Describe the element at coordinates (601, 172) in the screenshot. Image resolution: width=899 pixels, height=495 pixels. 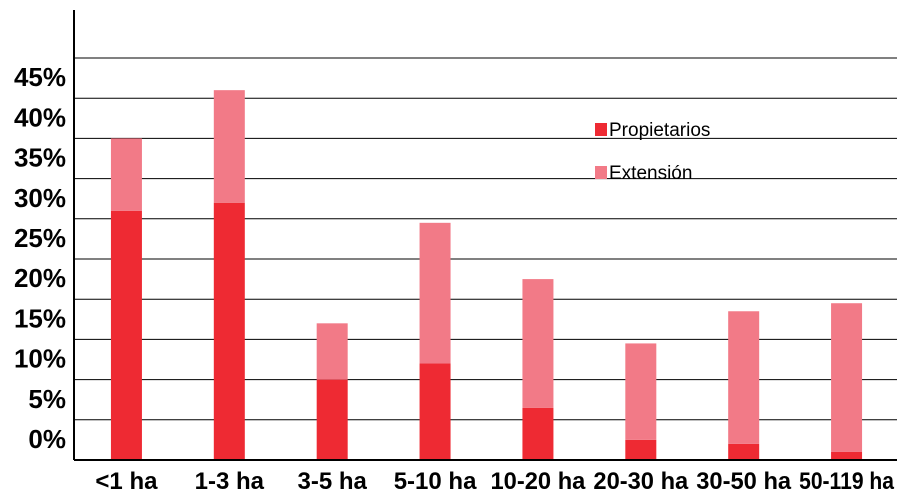
I see `legend-swatch-extension` at that location.